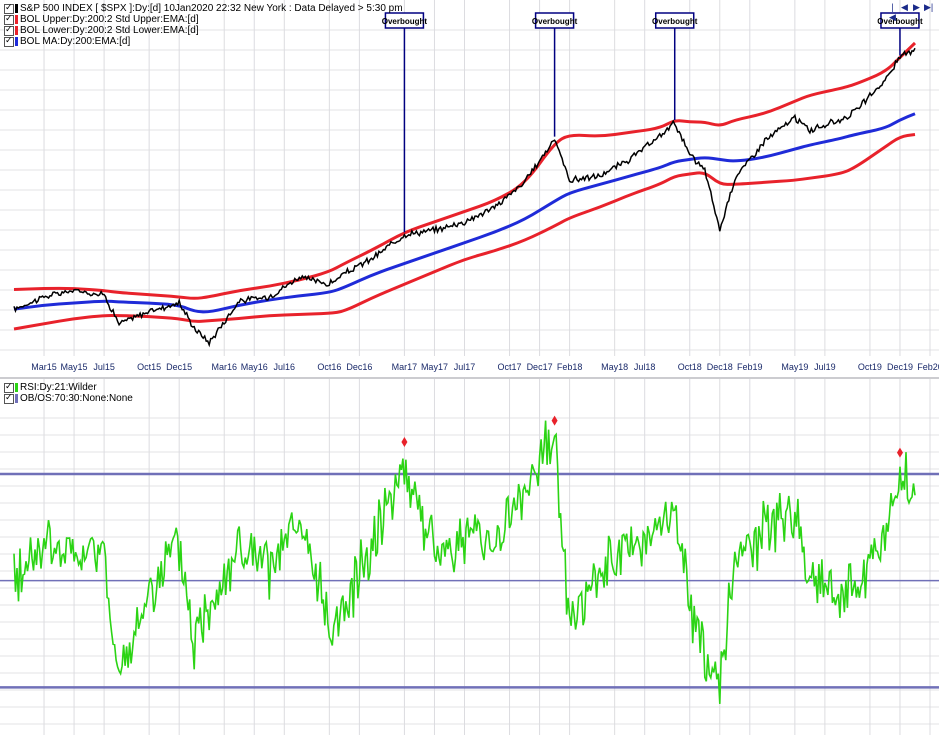 This screenshot has width=939, height=735. I want to click on legend-label: BOL Upper:Dy:200:2 Std Upper:EMA:[d], so click(109, 19).